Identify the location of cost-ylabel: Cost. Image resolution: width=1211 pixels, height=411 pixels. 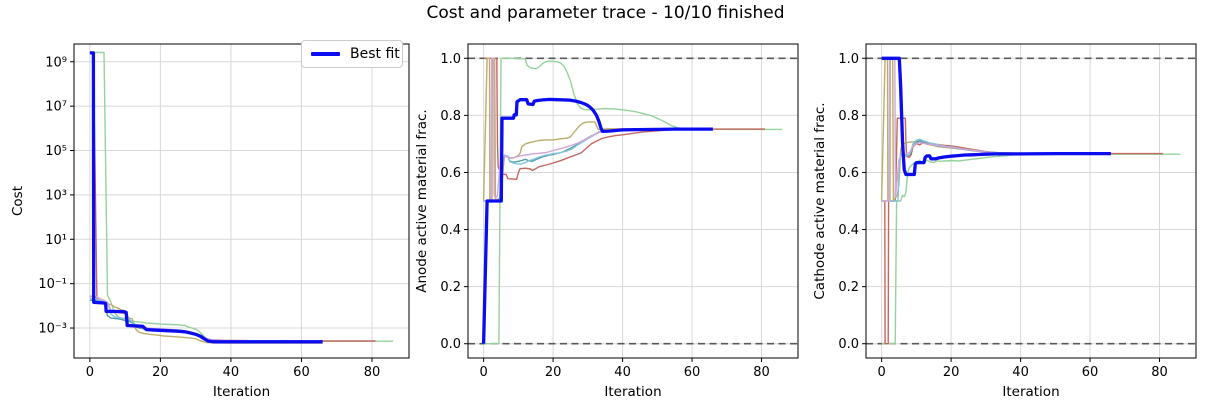
(18, 201).